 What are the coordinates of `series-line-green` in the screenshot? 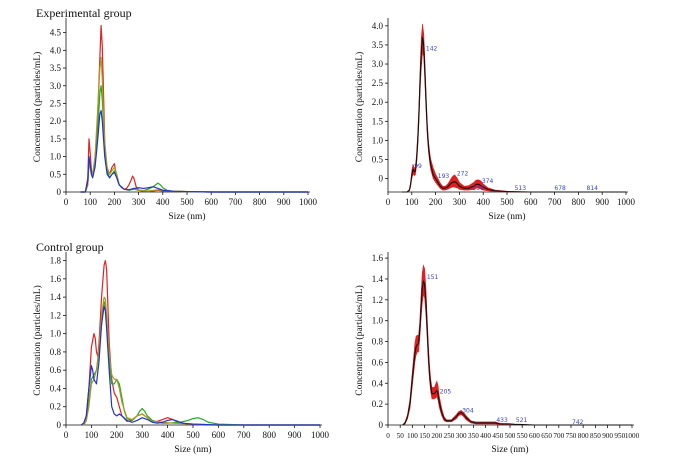 It's located at (194, 139).